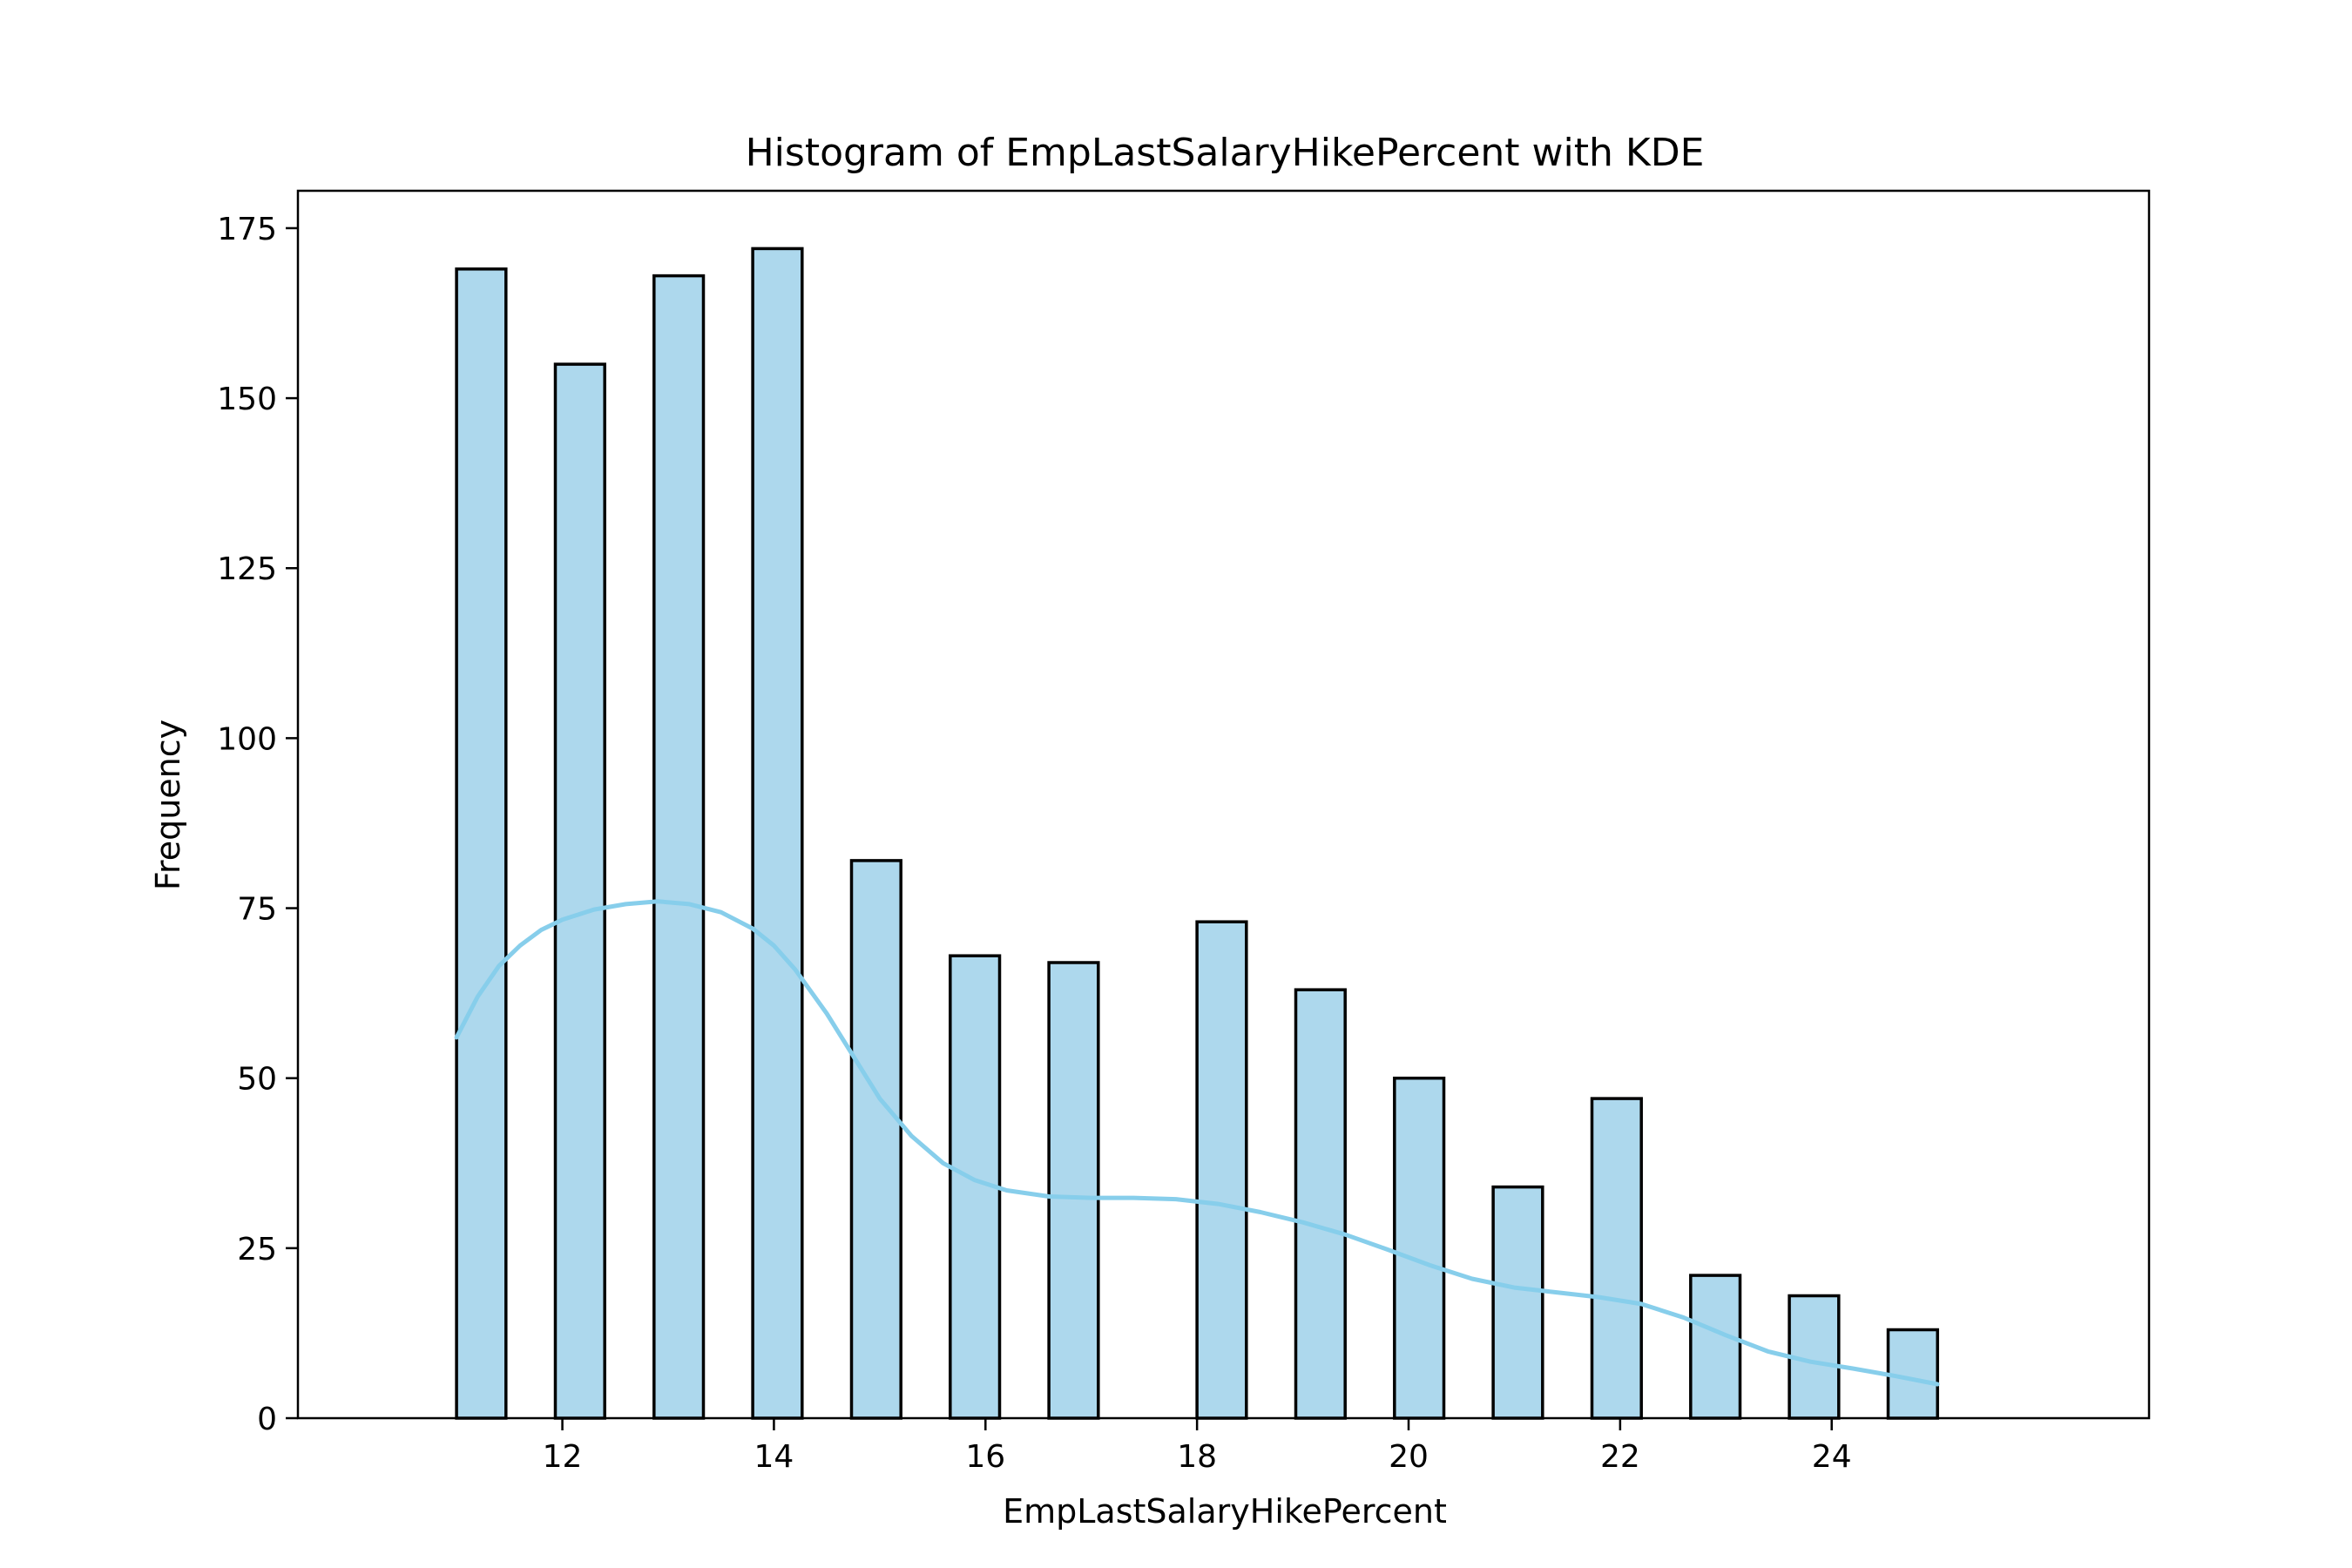  I want to click on y-tick-label: 100, so click(247, 739).